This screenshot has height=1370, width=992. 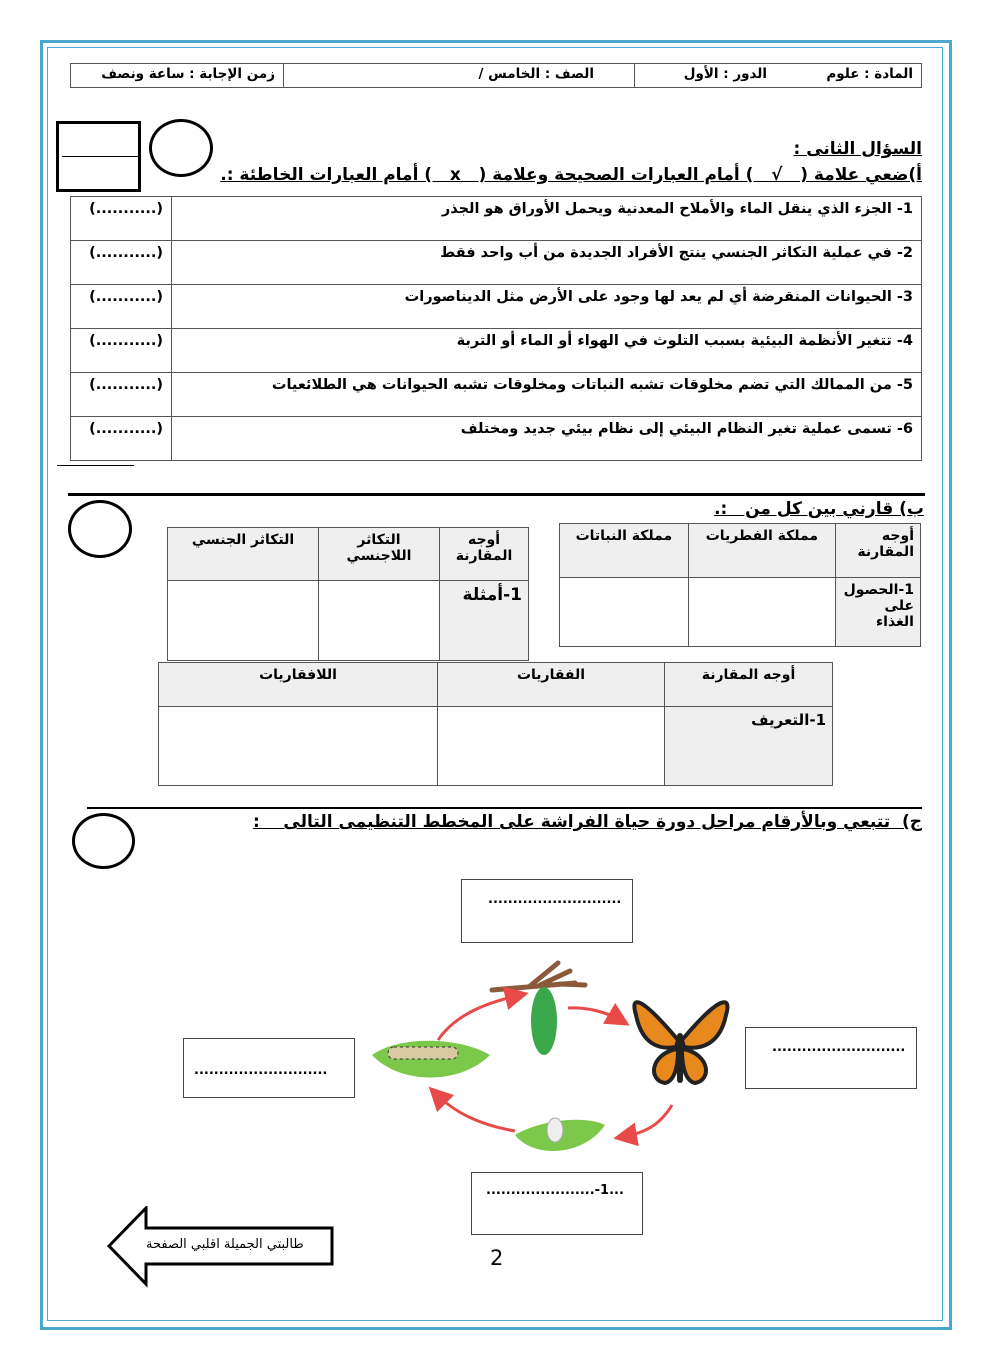 I want to click on turn-page-text: طالبتي الجميلة اقلبي الصفحة, so click(x=225, y=1244).